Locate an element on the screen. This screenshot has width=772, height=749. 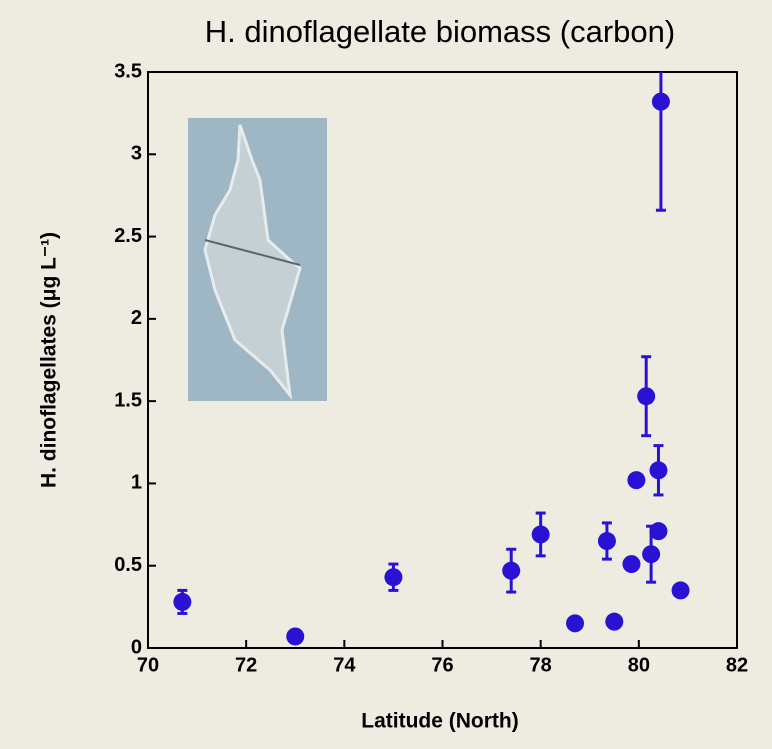
y-tick-label: 0.5 is located at coordinates (128, 565).